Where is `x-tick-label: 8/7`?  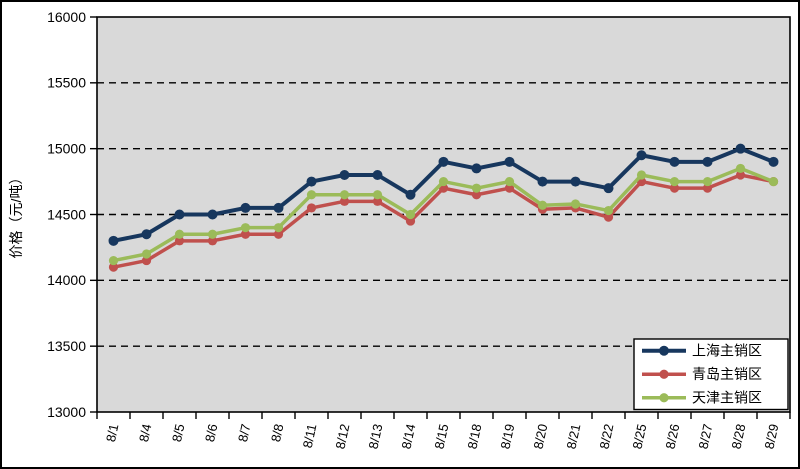 x-tick-label: 8/7 is located at coordinates (244, 433).